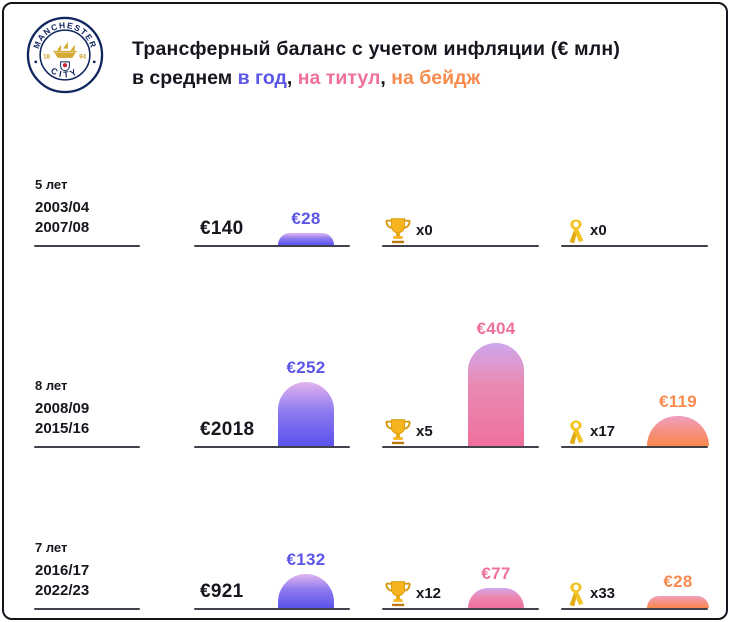 The width and height of the screenshot is (730, 622). I want to click on total-spend: €921, so click(222, 591).